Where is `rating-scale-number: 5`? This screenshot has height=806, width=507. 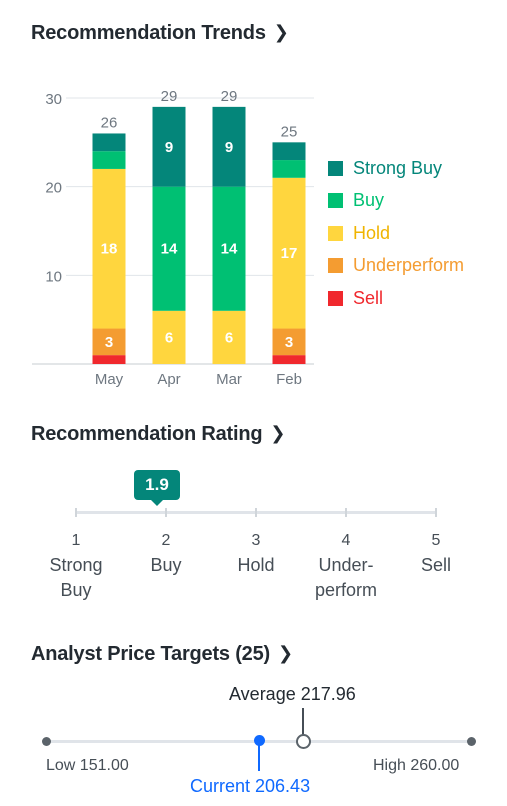 rating-scale-number: 5 is located at coordinates (436, 540).